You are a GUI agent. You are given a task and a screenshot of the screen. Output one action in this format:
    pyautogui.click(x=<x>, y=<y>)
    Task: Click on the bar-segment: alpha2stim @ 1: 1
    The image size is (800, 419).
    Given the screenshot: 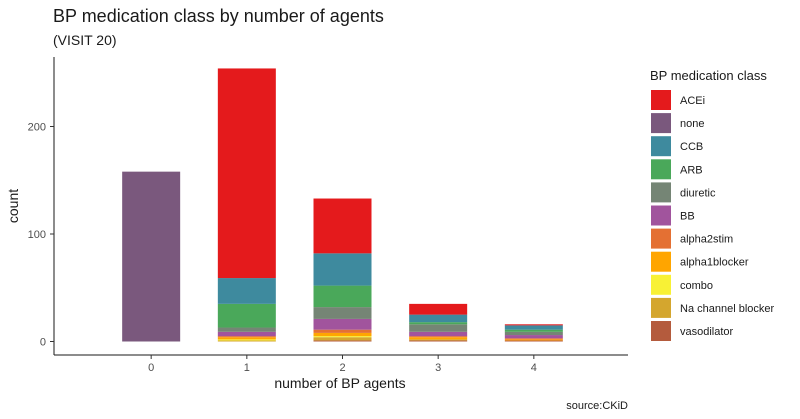 What is the action you would take?
    pyautogui.click(x=246, y=337)
    